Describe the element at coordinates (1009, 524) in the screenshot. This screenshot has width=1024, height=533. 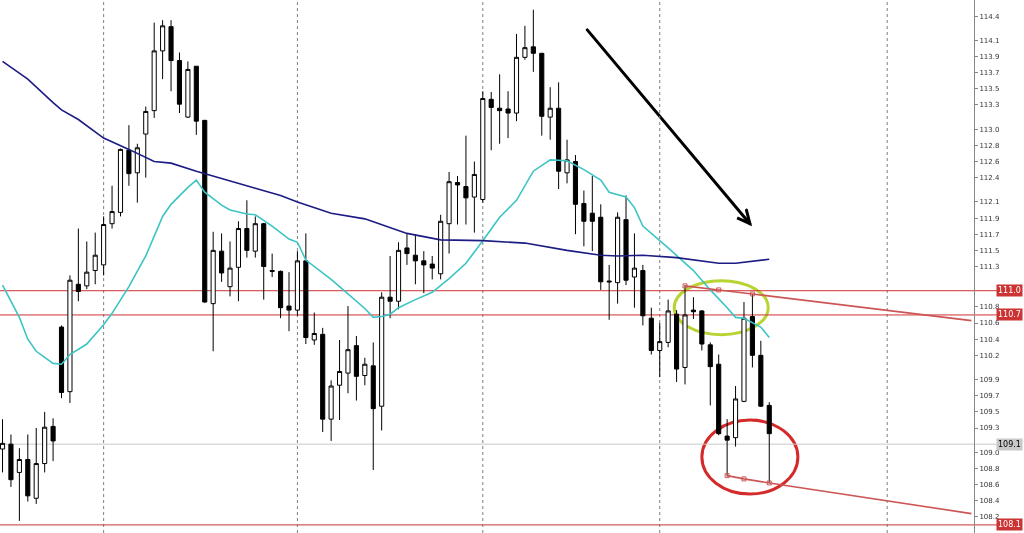
I see `ref-line-label: 108.1` at that location.